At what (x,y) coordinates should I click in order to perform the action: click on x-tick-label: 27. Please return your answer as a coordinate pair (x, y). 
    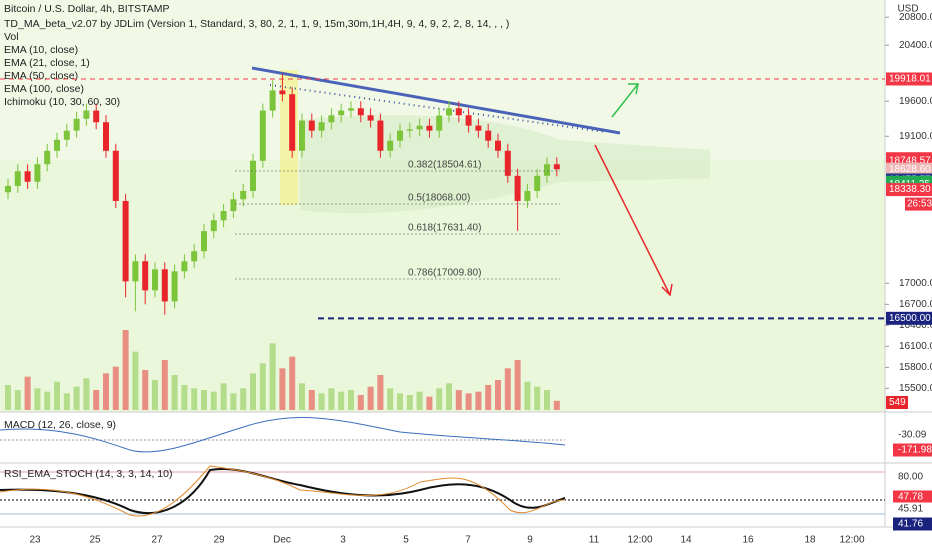
    Looking at the image, I should click on (157, 540).